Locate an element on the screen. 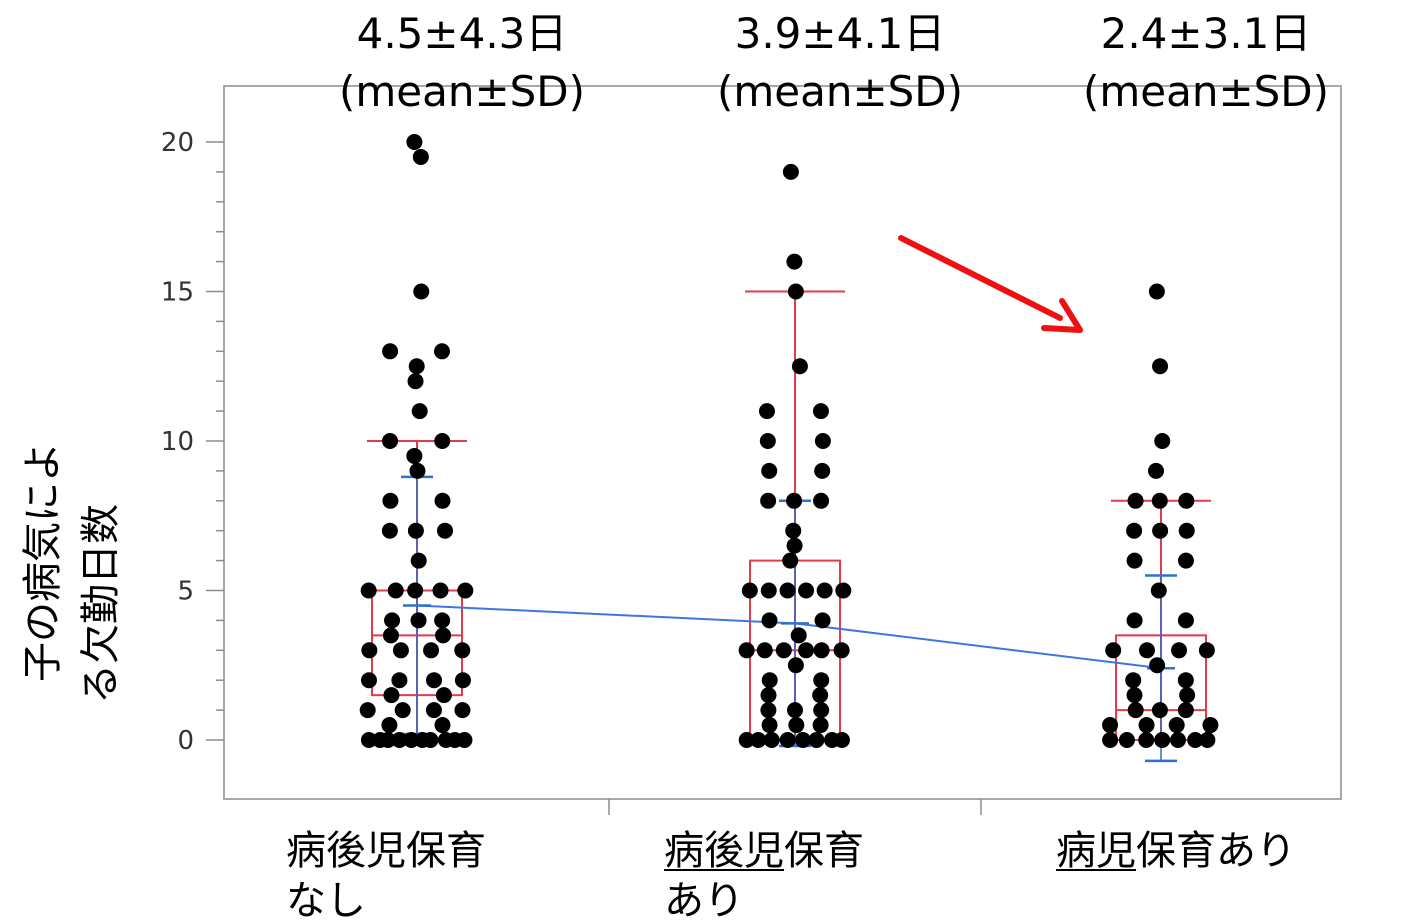 The width and height of the screenshot is (1424, 921). y-tick-label: 0 is located at coordinates (185, 741).